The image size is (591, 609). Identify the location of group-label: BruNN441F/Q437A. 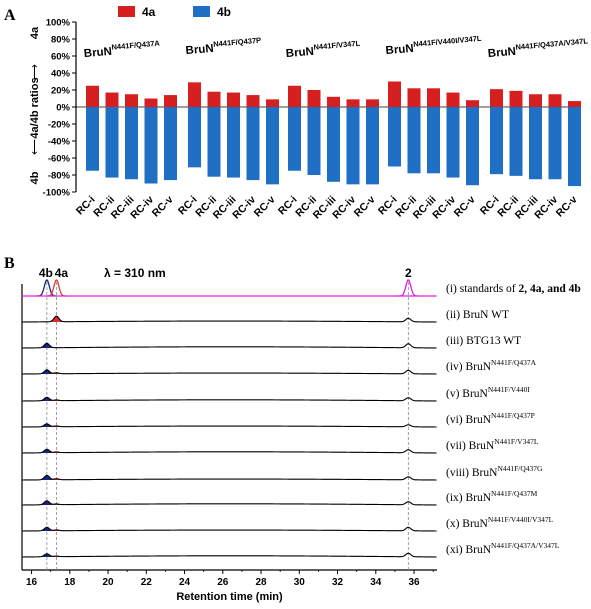
(122, 49).